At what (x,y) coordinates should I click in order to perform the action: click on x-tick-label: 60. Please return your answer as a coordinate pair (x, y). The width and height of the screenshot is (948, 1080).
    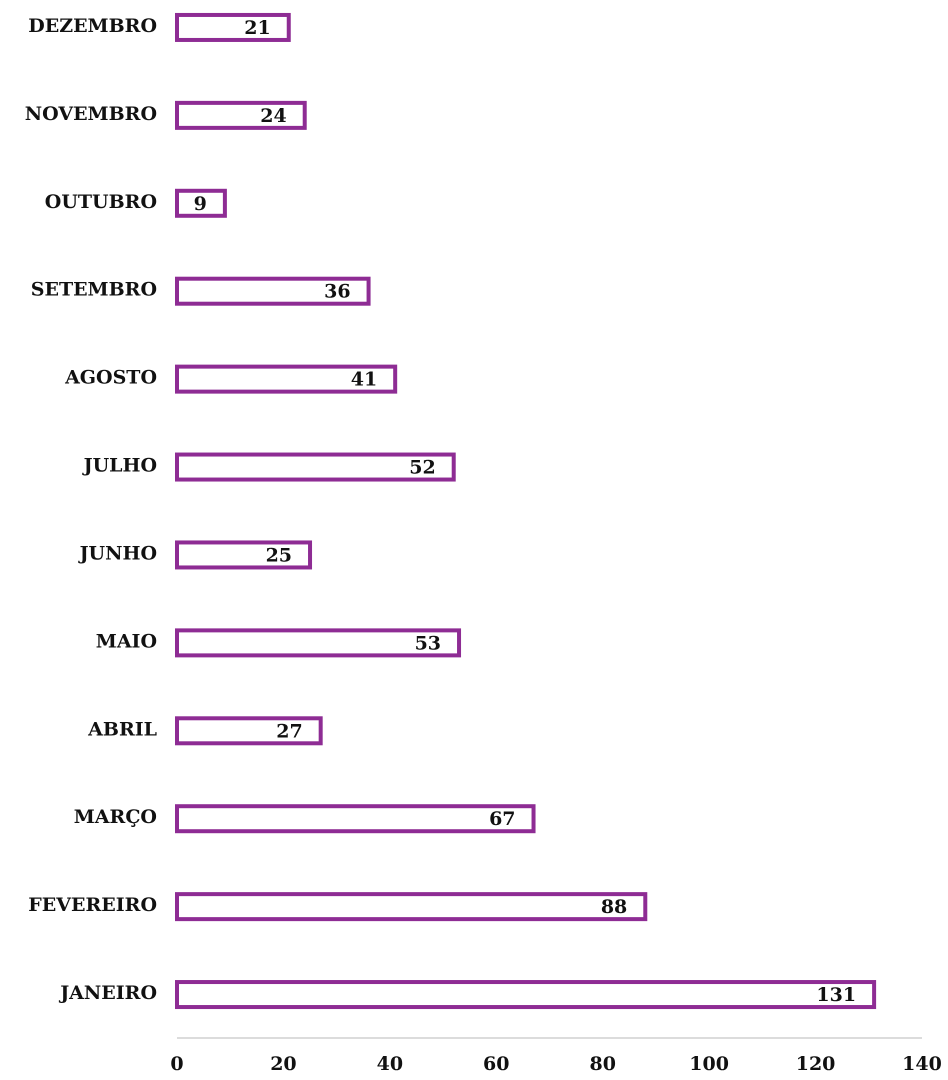
    Looking at the image, I should click on (496, 1064).